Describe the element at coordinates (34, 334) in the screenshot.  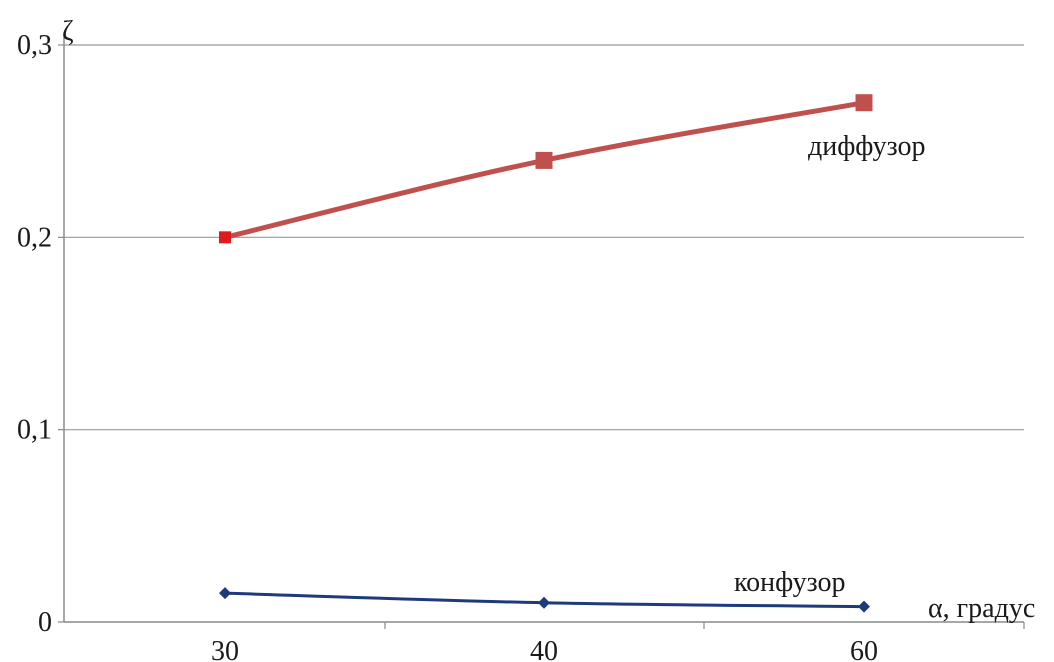
I see `y-tick-labels: 0 0,1 0,2 0,3` at that location.